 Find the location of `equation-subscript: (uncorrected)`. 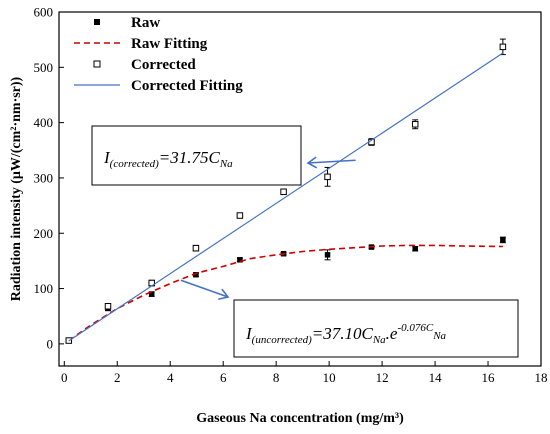

equation-subscript: (uncorrected) is located at coordinates (282, 340).